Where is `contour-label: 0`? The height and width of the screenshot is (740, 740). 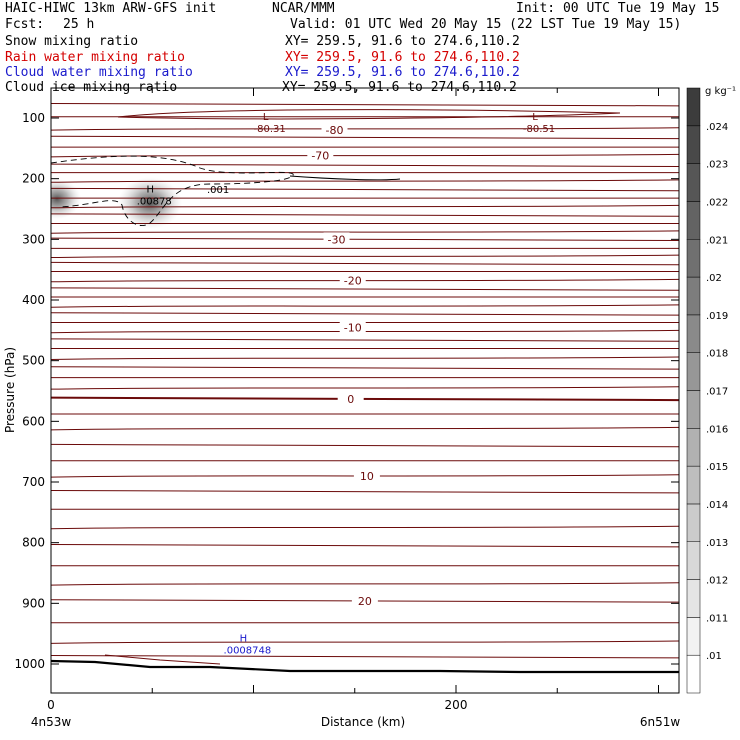 contour-label: 0 is located at coordinates (350, 399).